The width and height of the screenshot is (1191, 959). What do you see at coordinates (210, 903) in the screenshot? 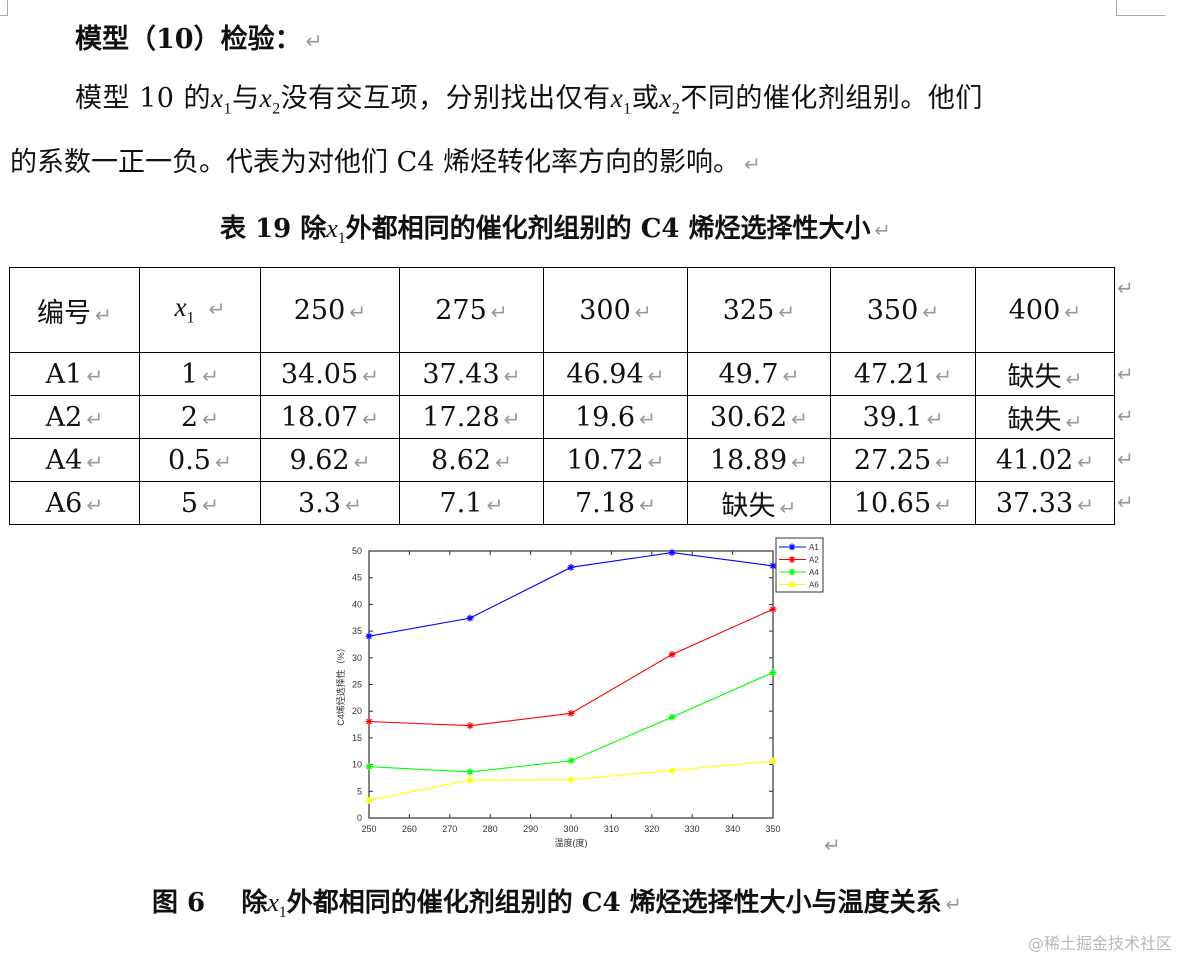
I see `caption-text: 图 6 除` at bounding box center [210, 903].